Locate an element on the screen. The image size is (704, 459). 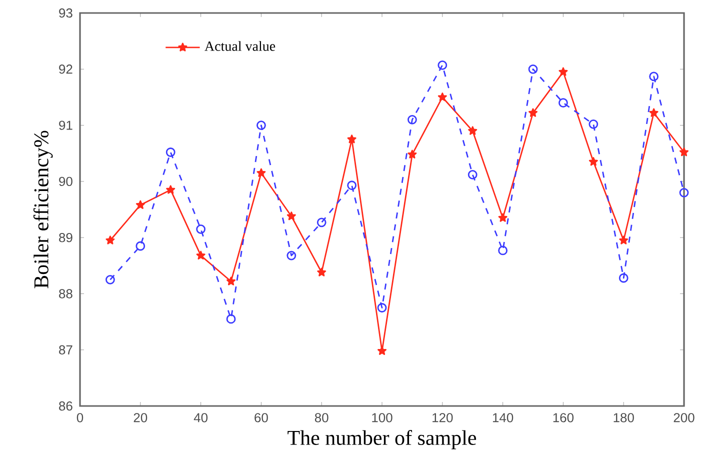
y-tick-label: 89 is located at coordinates (65, 237).